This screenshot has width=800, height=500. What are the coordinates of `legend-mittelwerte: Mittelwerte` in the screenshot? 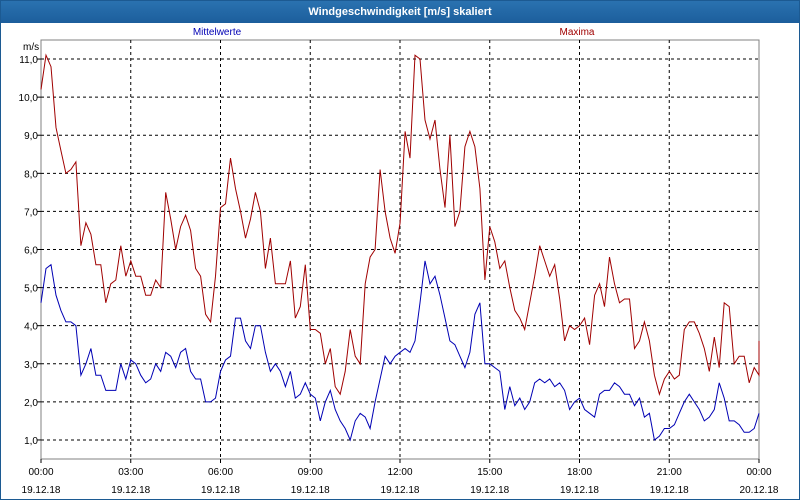 It's located at (217, 32).